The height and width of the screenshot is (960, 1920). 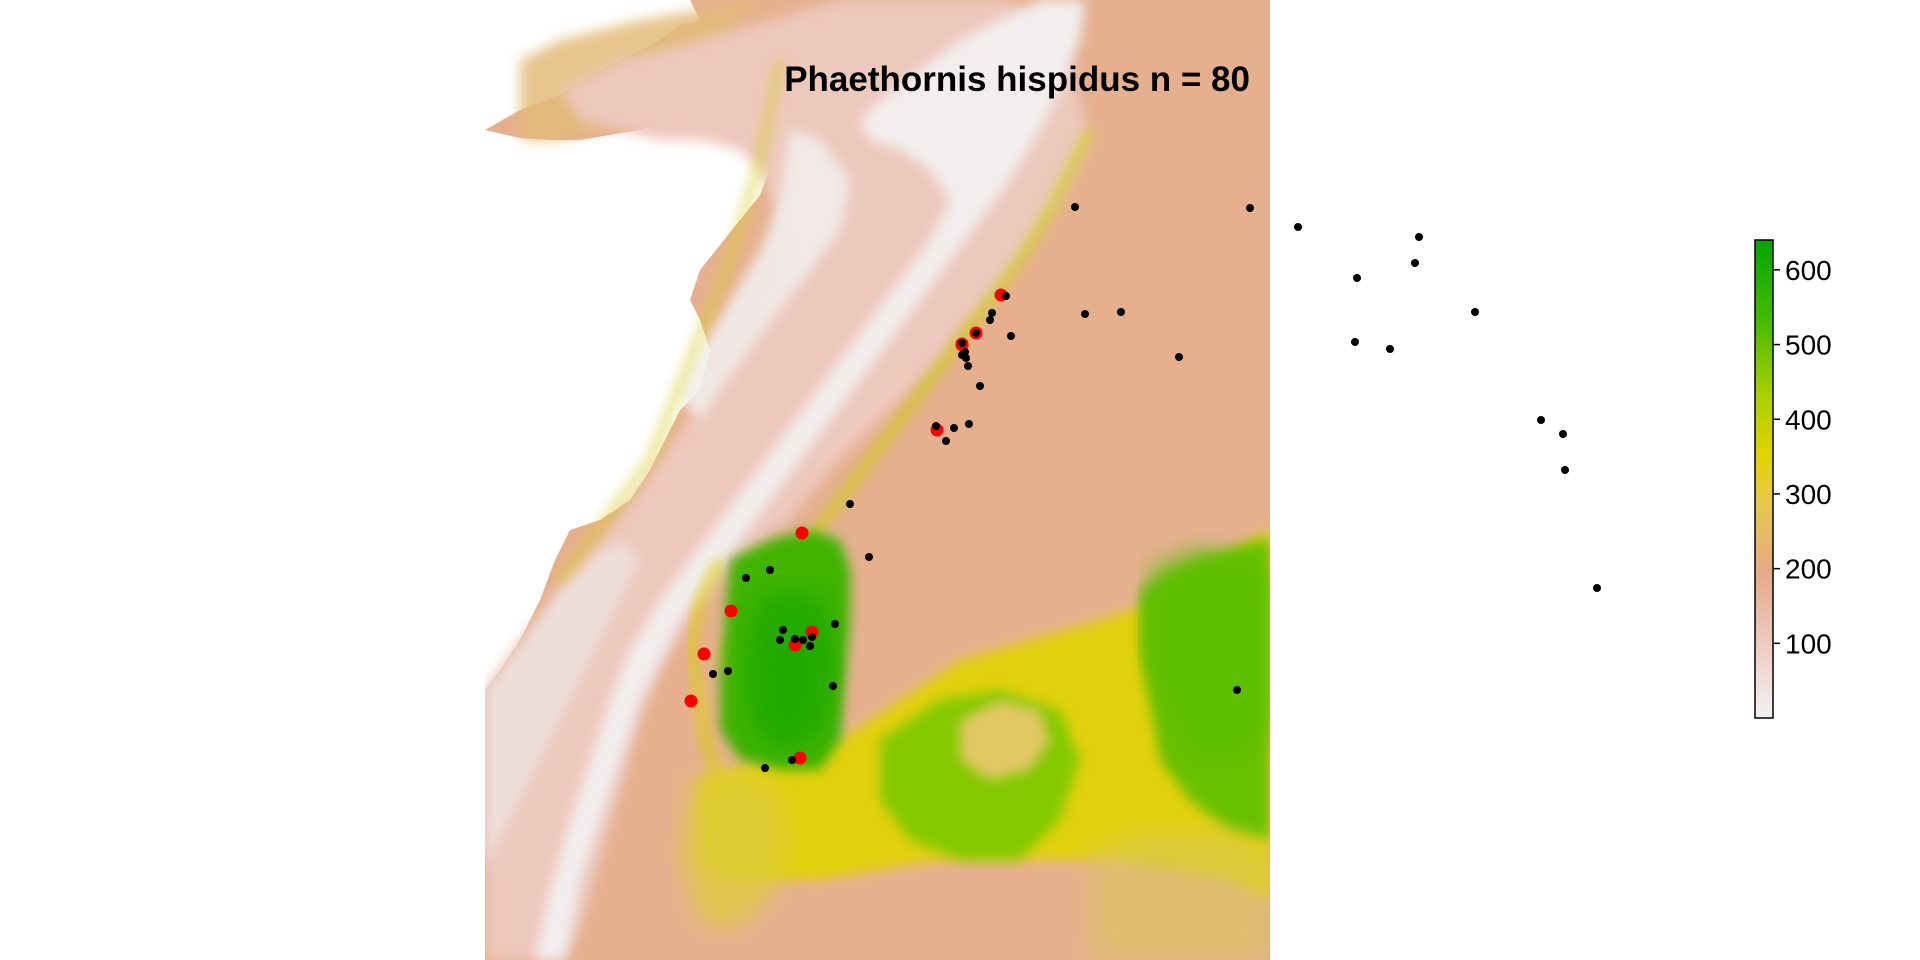 What do you see at coordinates (1808, 419) in the screenshot?
I see `legend-tick-label: 400` at bounding box center [1808, 419].